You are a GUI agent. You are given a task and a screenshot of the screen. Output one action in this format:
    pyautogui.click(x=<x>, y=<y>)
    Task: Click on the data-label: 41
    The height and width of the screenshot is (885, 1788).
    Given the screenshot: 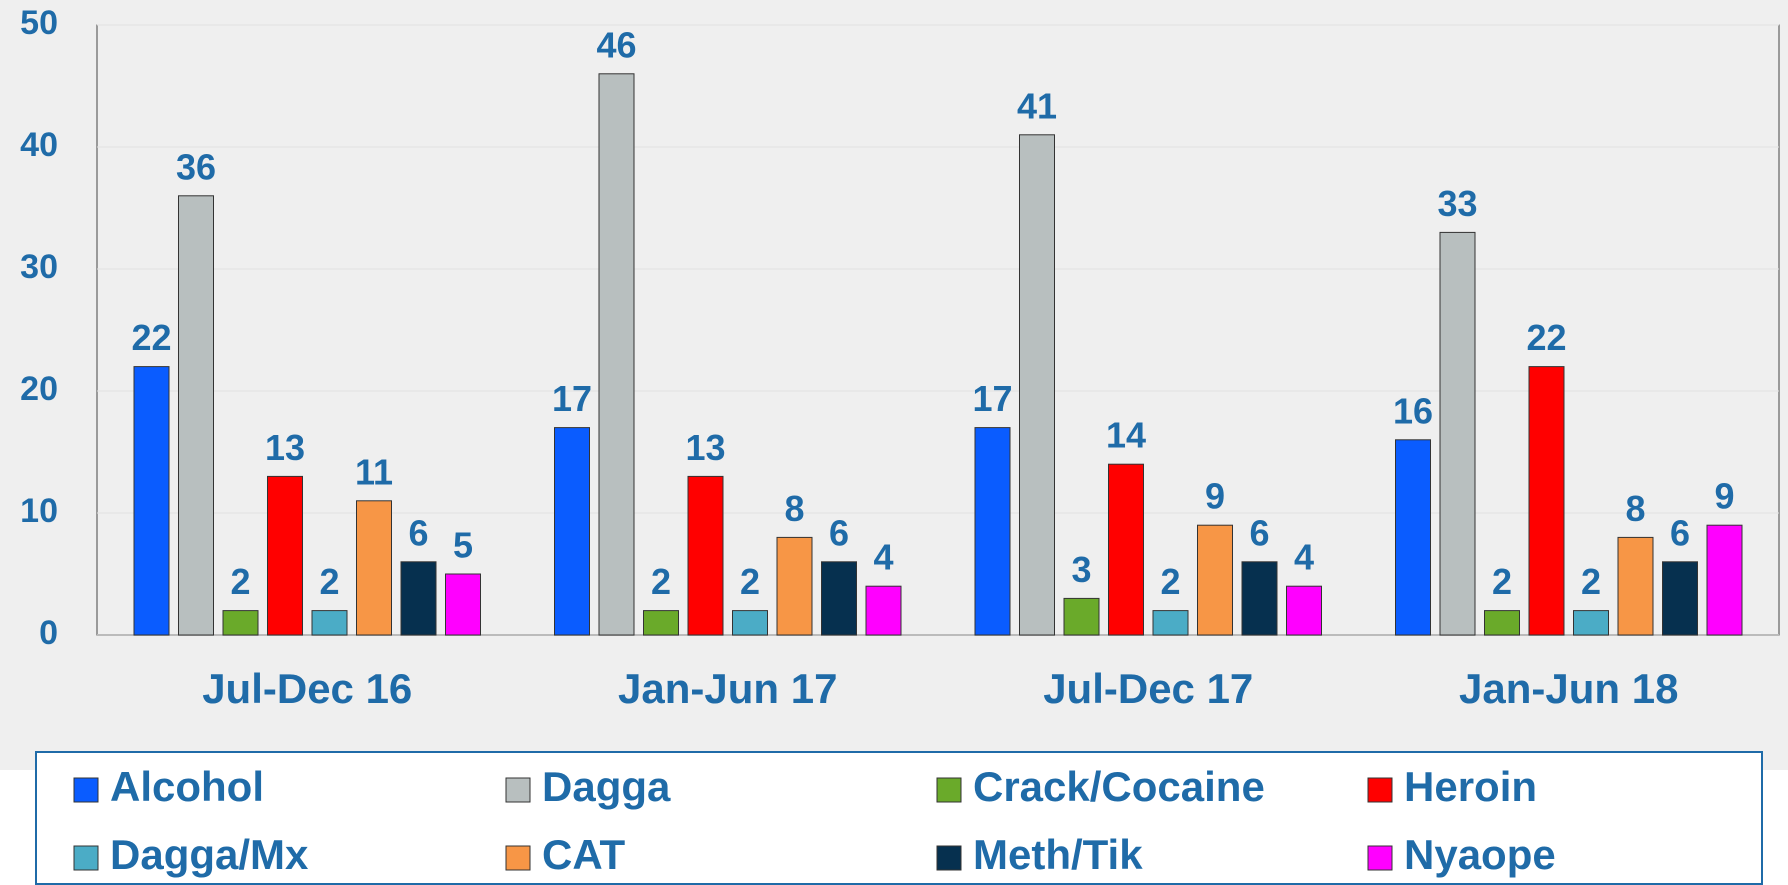 What is the action you would take?
    pyautogui.click(x=1037, y=105)
    